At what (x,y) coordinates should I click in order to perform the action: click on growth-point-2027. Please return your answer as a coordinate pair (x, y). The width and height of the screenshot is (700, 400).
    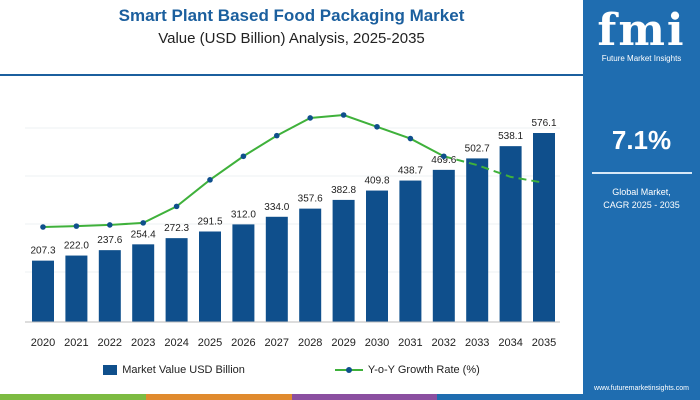
    Looking at the image, I should click on (277, 135).